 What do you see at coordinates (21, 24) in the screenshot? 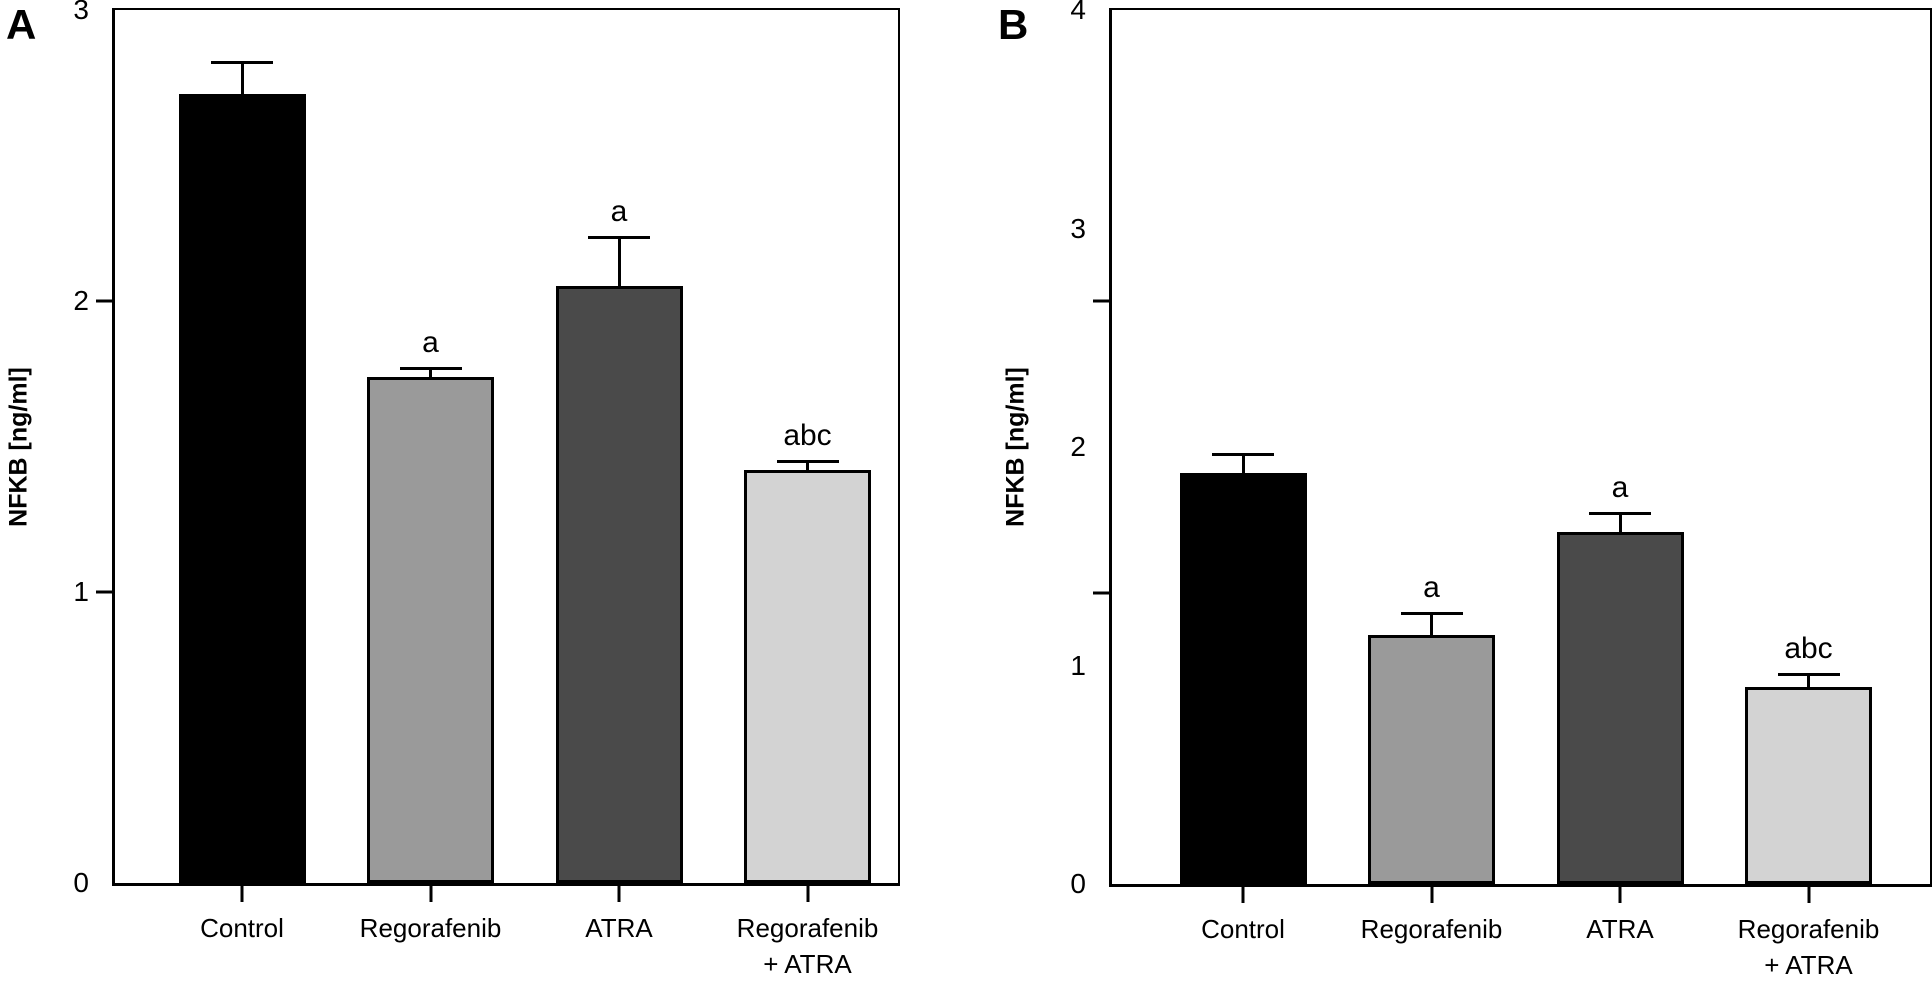
I see `panel-label-a: A` at bounding box center [21, 24].